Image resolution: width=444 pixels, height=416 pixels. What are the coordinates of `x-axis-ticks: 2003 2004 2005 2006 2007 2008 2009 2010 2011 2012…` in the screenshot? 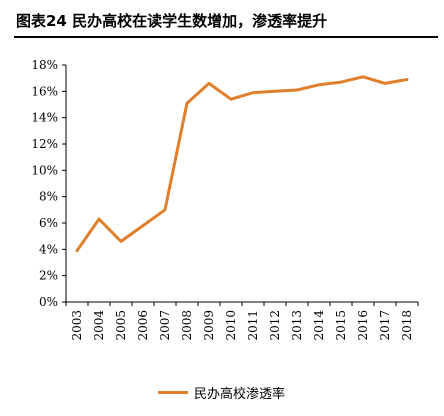 It's located at (242, 321).